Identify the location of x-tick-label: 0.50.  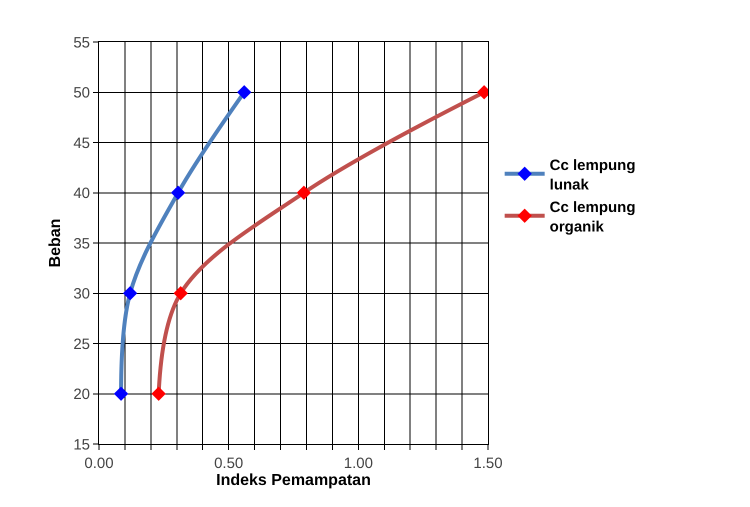
(229, 463).